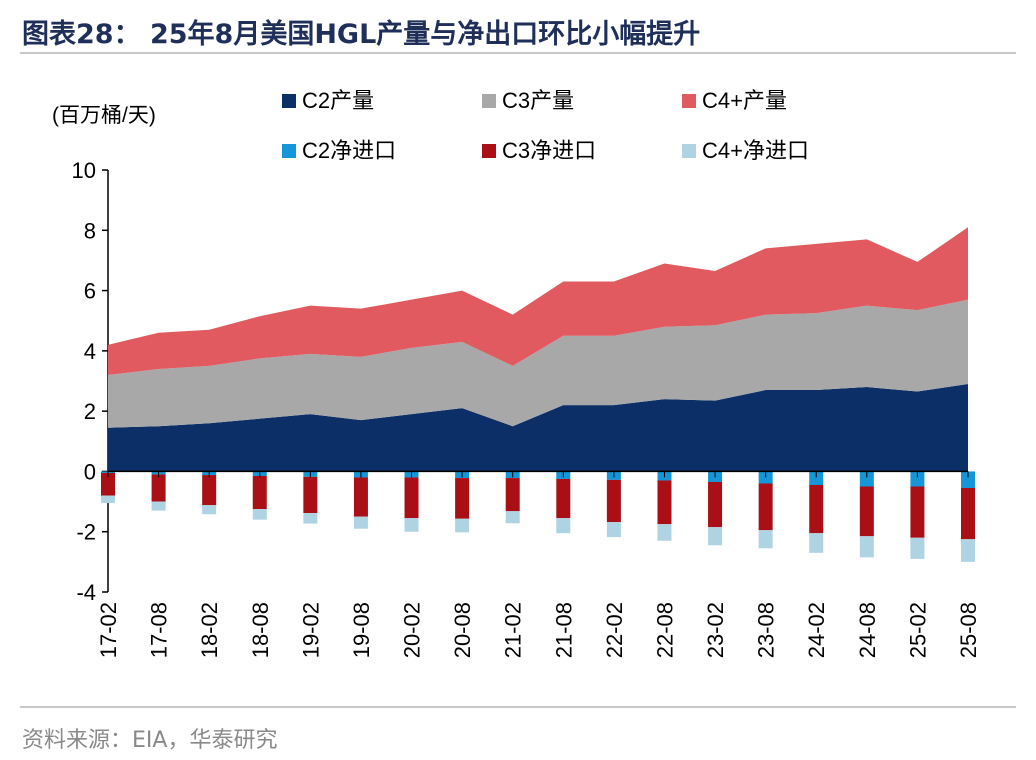 The height and width of the screenshot is (760, 1036). I want to click on y-tick-label: 0, so click(90, 471).